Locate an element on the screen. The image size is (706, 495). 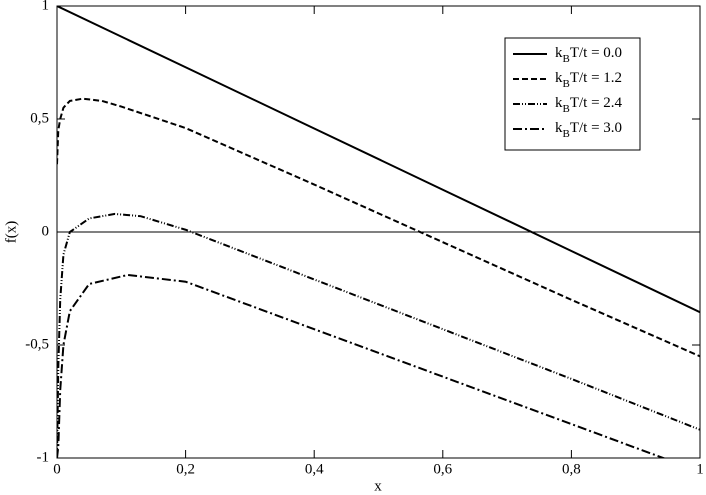
x-tick-label: 1 is located at coordinates (700, 469).